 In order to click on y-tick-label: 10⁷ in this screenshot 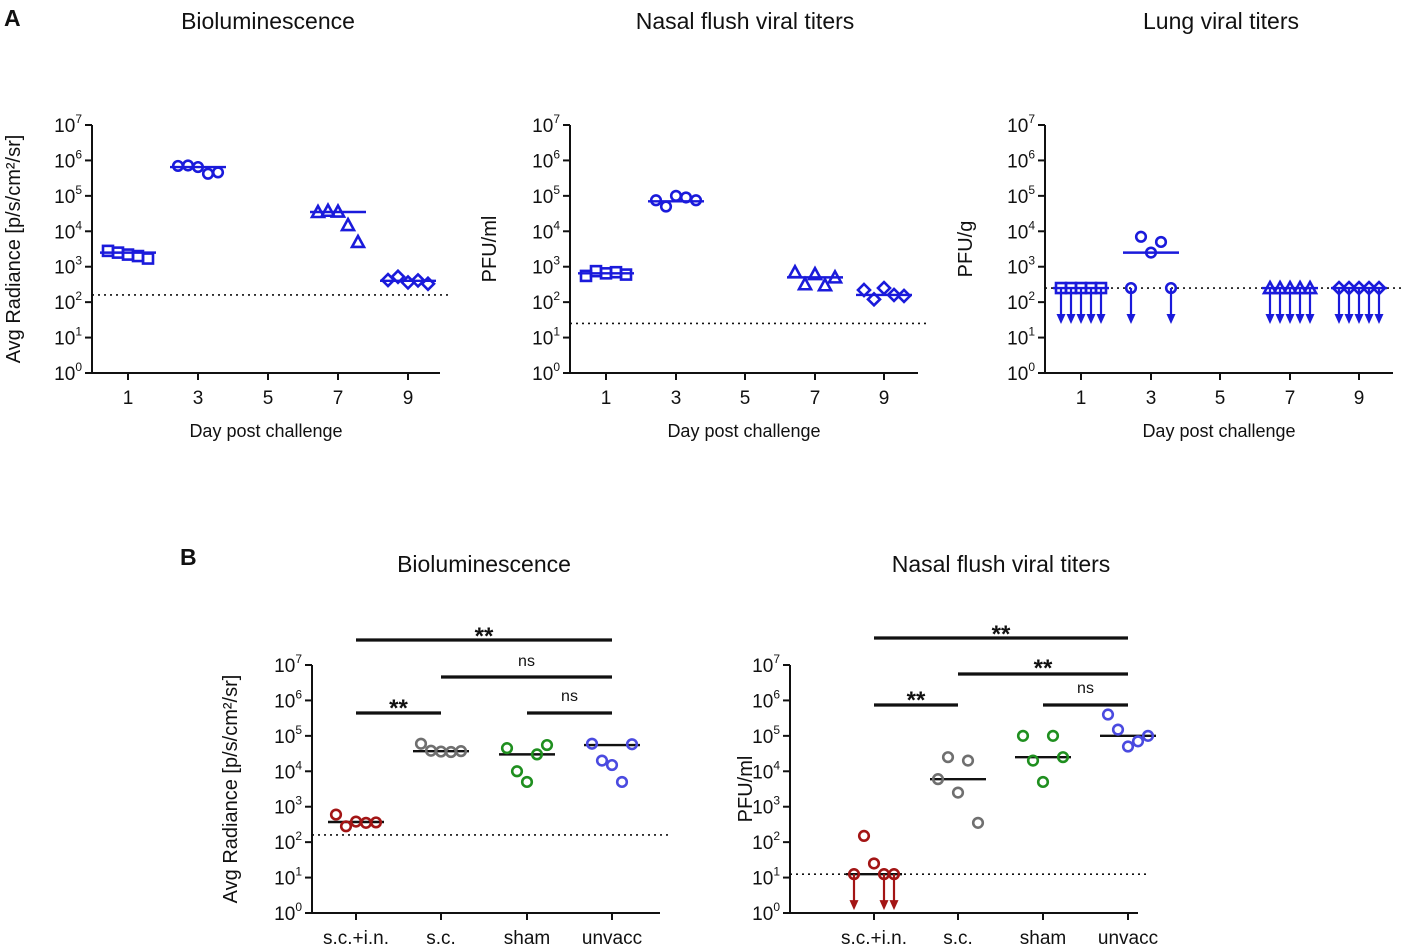, I will do `click(68, 124)`.